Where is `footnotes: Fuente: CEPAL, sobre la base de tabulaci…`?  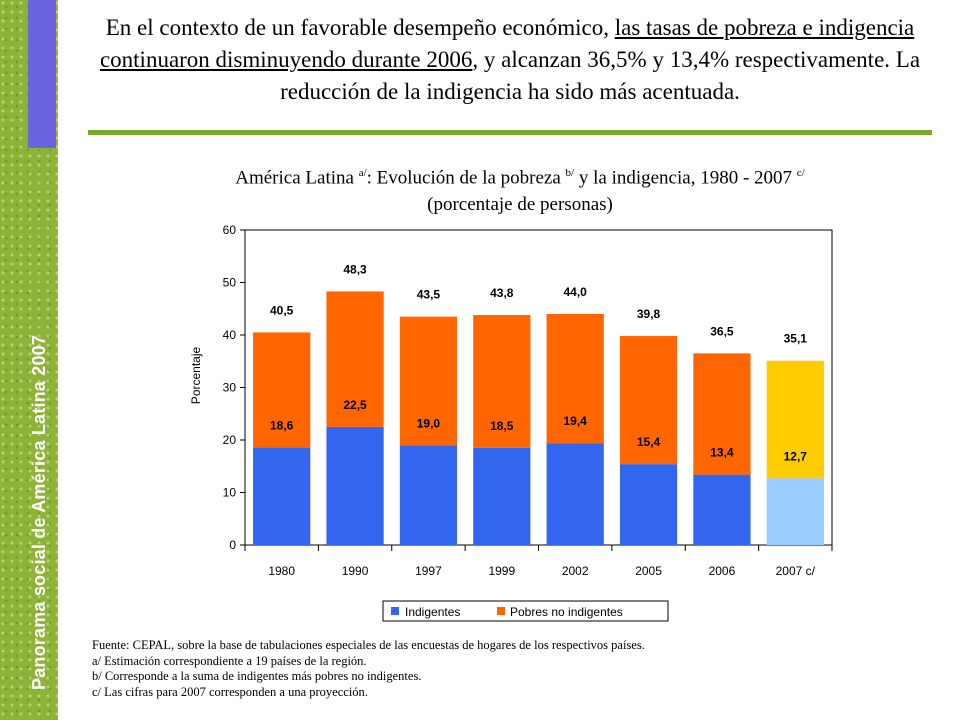 footnotes: Fuente: CEPAL, sobre la base de tabulaci… is located at coordinates (368, 669).